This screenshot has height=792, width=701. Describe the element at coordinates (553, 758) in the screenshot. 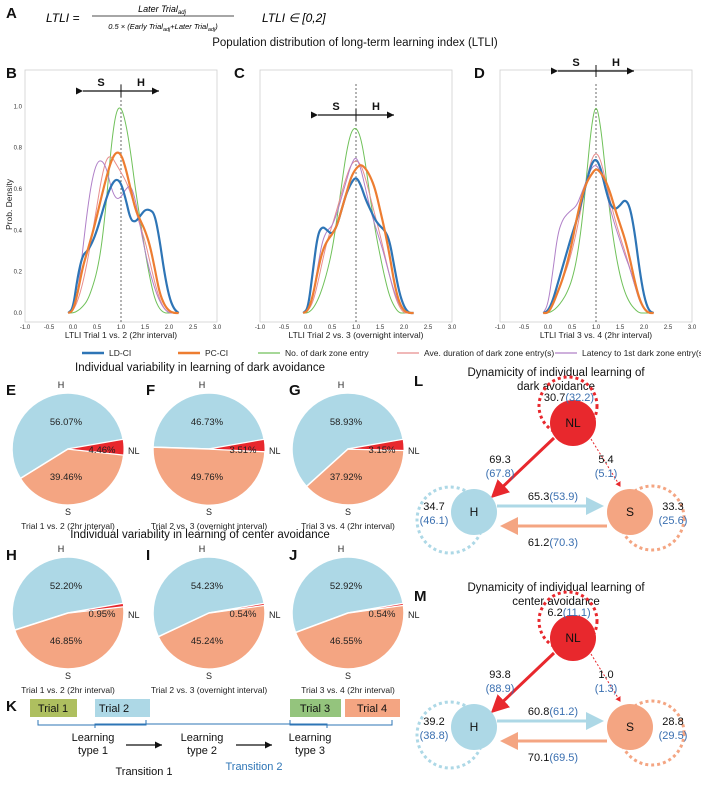

I see `s-to-h-value: 70.1(69.5)` at that location.